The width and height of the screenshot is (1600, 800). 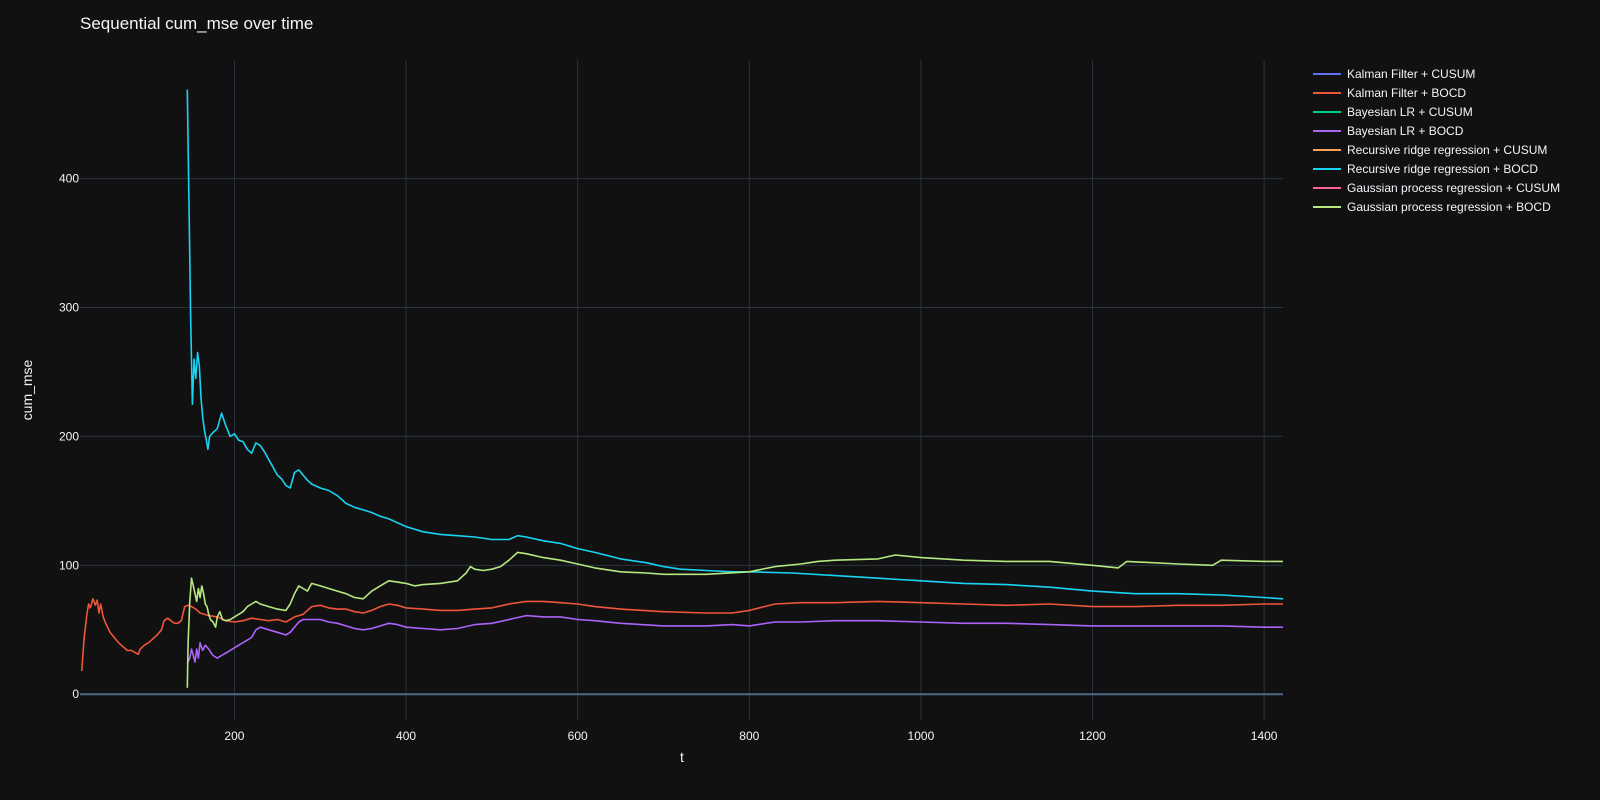 What do you see at coordinates (1411, 74) in the screenshot?
I see `legend-label: Kalman Filter + CUSUM` at bounding box center [1411, 74].